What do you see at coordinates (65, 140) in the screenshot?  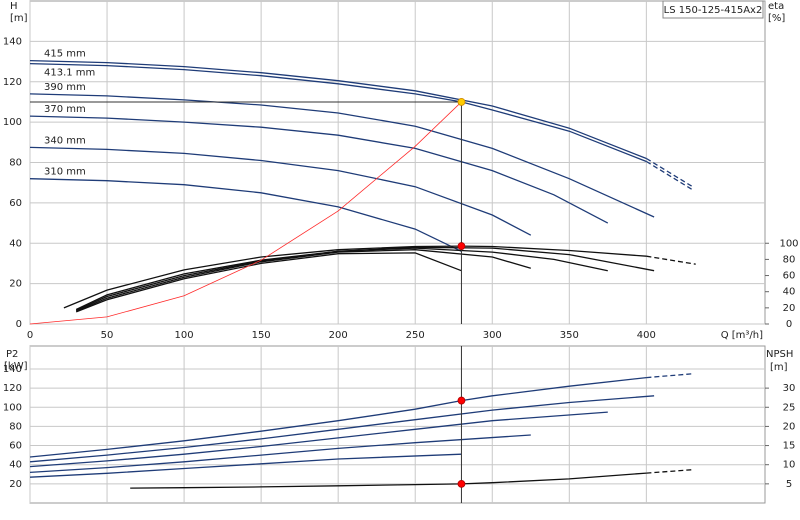 I see `curve-label: 340 mm` at bounding box center [65, 140].